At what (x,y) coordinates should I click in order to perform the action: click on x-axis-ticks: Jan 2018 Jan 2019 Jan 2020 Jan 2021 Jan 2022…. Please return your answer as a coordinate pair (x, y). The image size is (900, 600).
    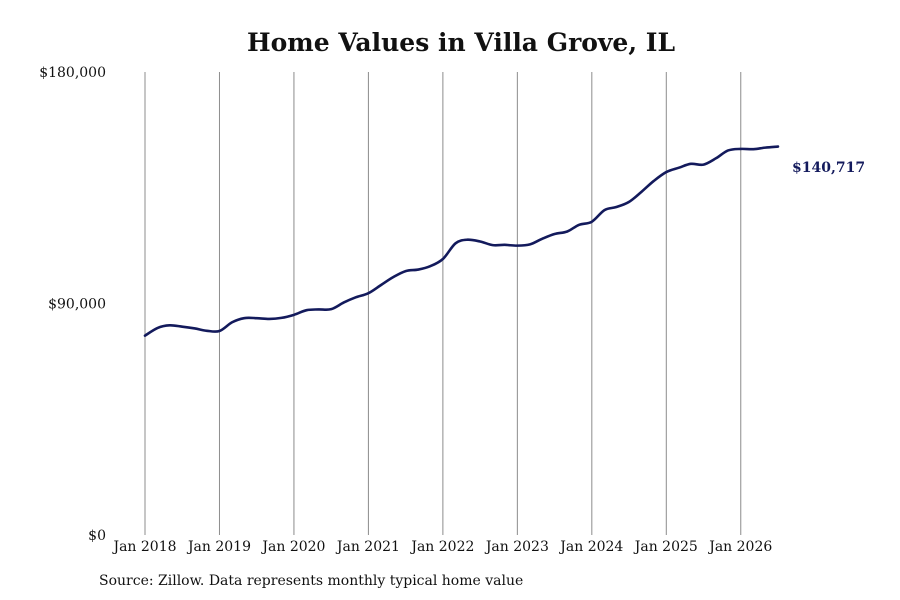
    Looking at the image, I should click on (441, 547).